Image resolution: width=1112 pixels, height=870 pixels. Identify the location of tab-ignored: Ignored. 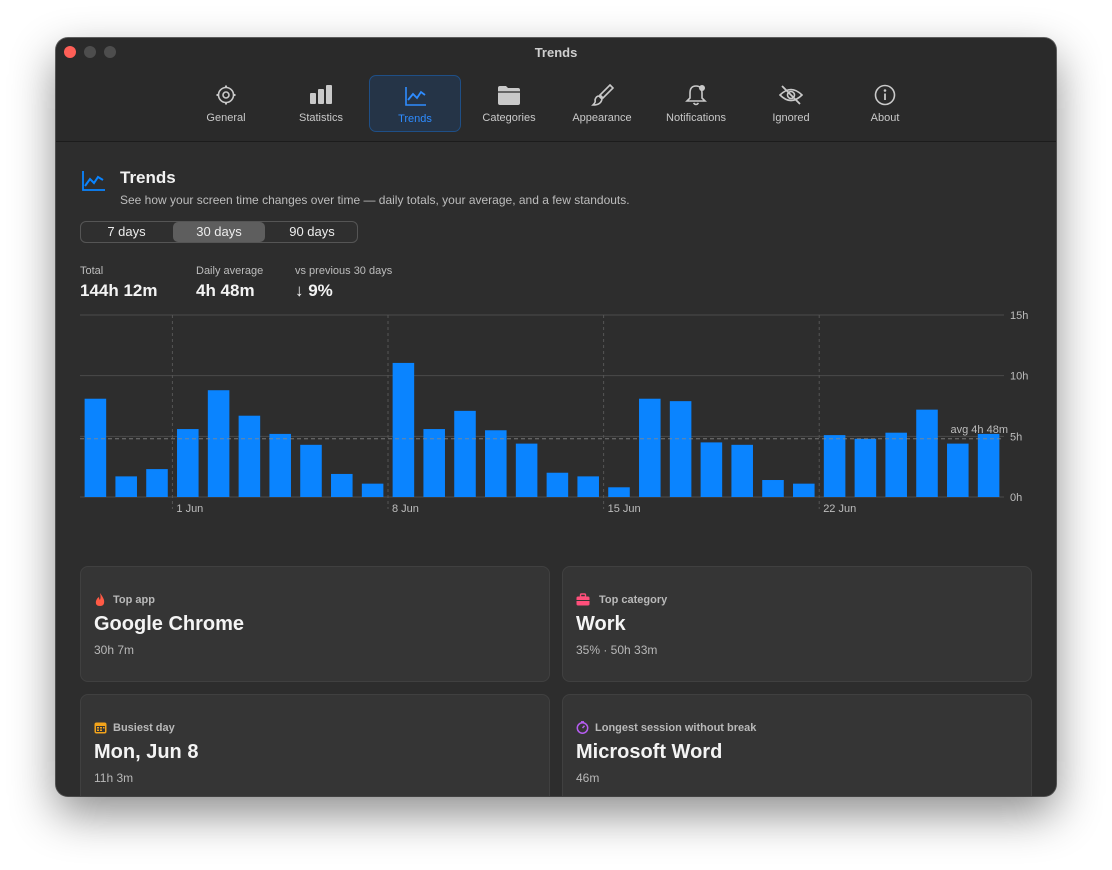
(791, 103).